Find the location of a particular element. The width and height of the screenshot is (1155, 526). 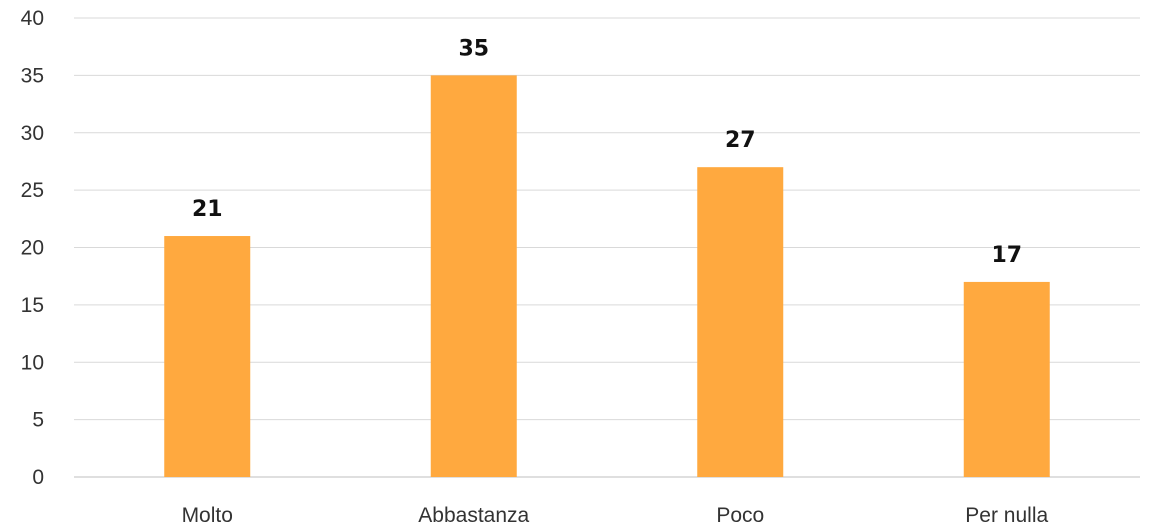

bar-abbastanza is located at coordinates (473, 276).